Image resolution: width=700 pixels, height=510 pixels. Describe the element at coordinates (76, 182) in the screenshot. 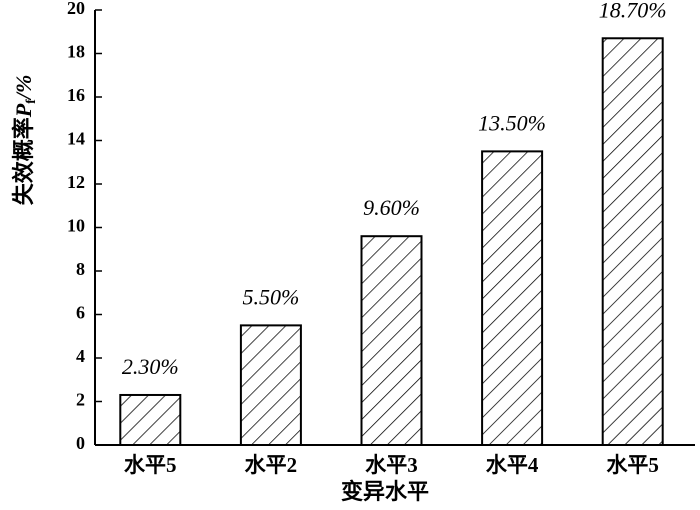

I see `y-tick-label: 12` at that location.